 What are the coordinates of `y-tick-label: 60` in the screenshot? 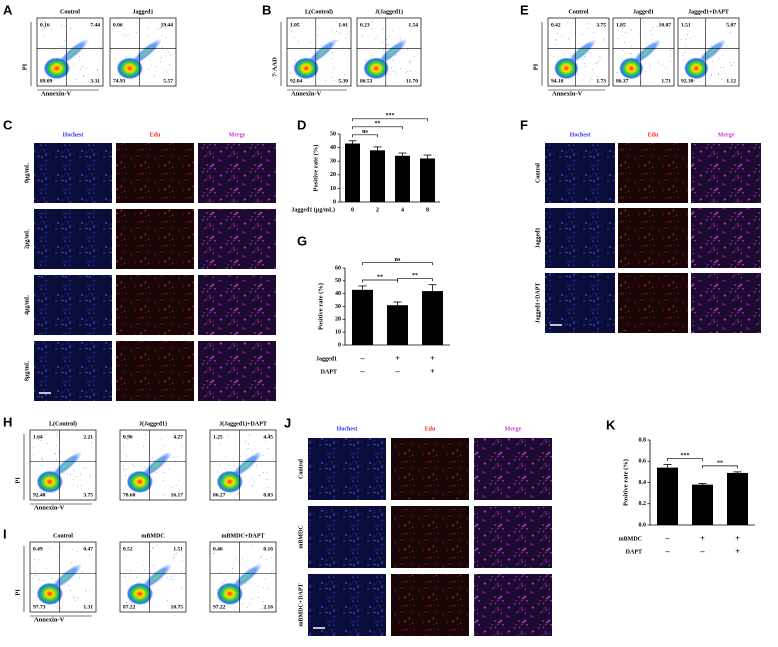 It's located at (338, 268).